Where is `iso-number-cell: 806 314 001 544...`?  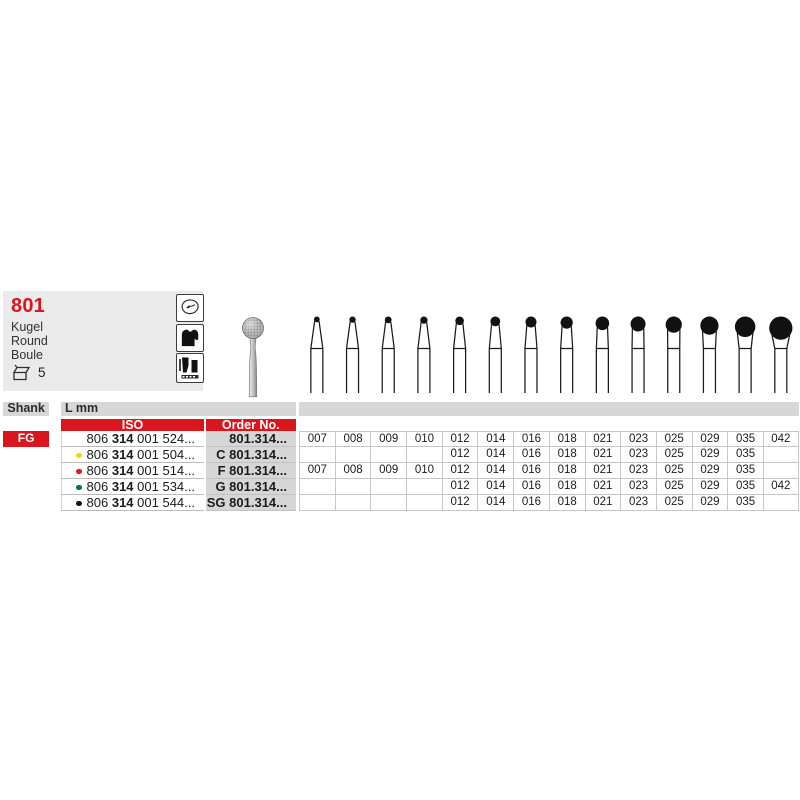 iso-number-cell: 806 314 001 544... is located at coordinates (132, 503).